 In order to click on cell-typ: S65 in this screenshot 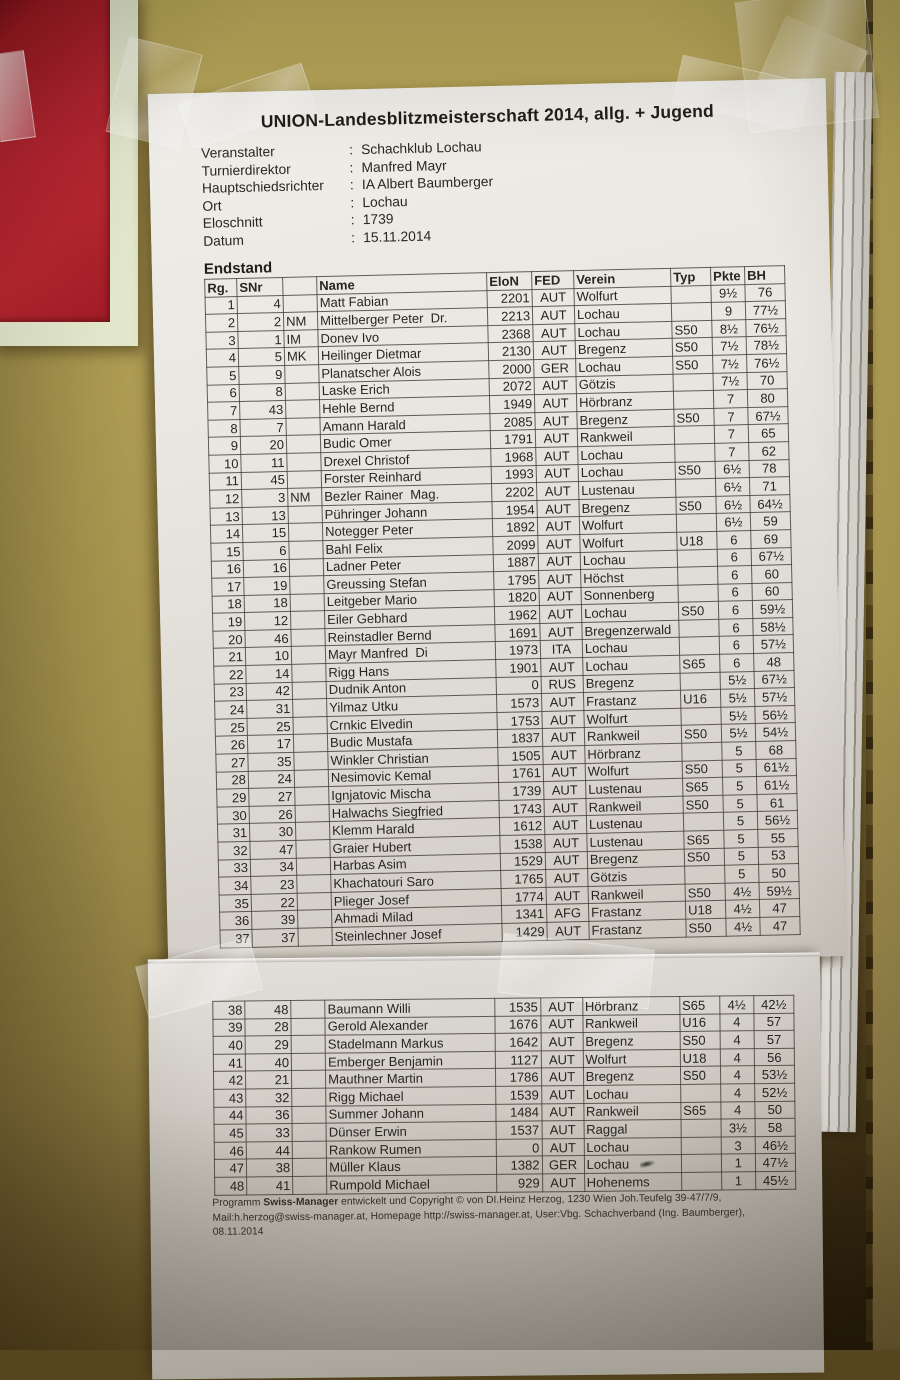, I will do `click(702, 787)`.